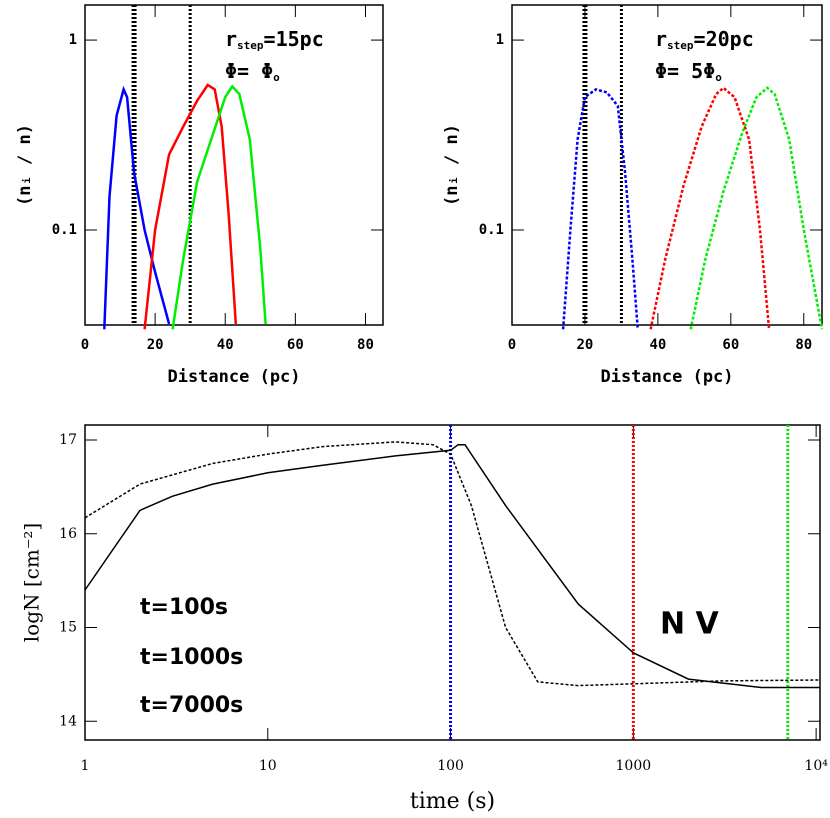 The height and width of the screenshot is (818, 830). Describe the element at coordinates (68, 534) in the screenshot. I see `y-tick-label: 16` at that location.